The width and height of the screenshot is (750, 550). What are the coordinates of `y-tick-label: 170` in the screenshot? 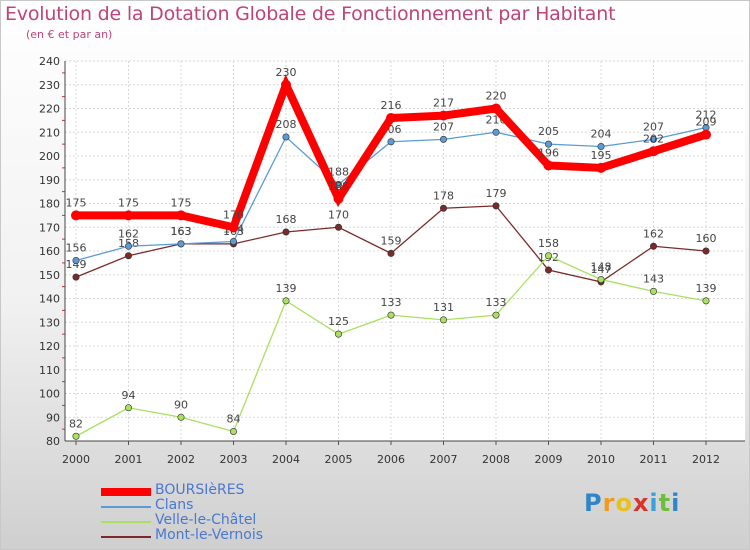 It's located at (49, 227).